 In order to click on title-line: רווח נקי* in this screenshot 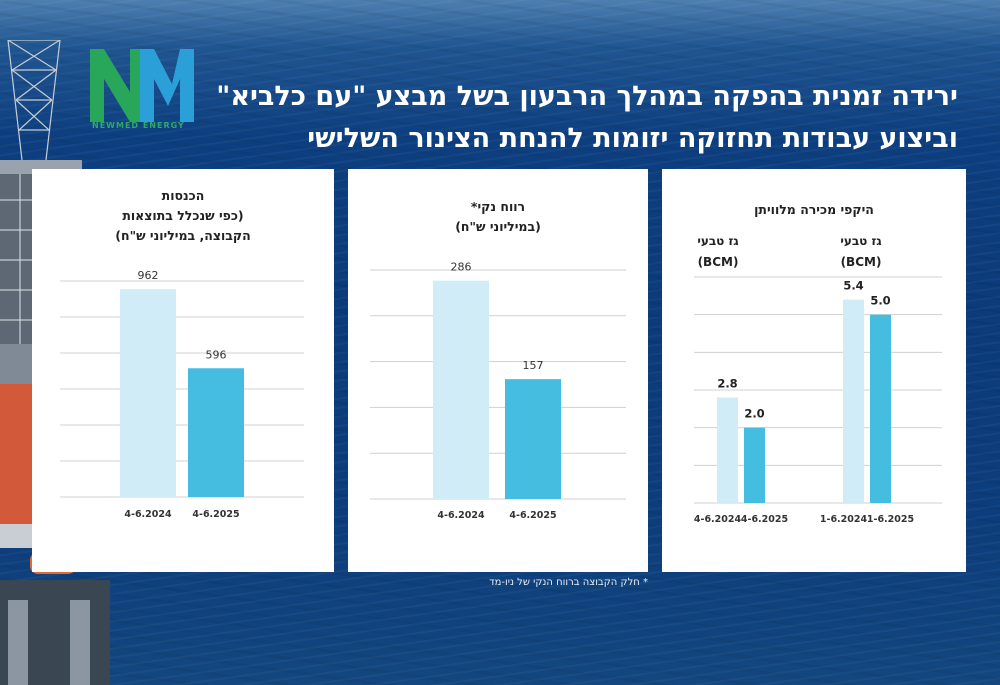, I will do `click(498, 206)`.